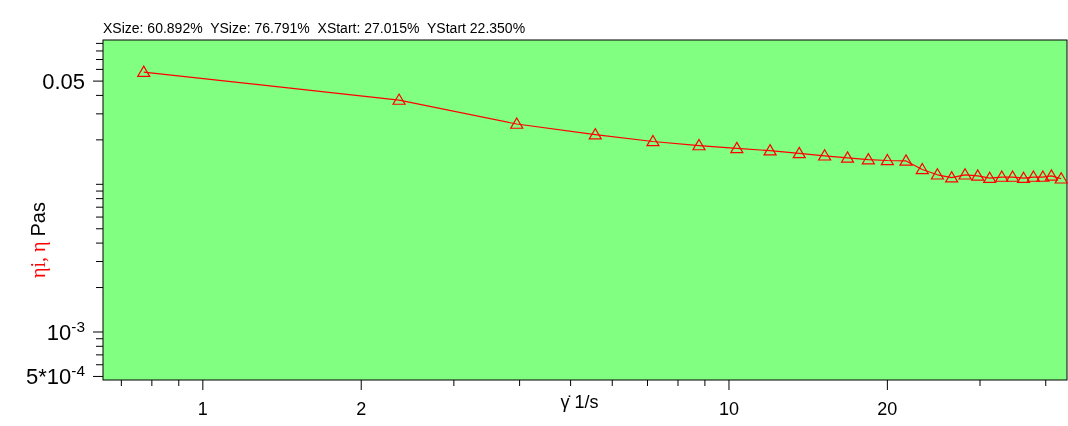  Describe the element at coordinates (65, 331) in the screenshot. I see `y-tick-label: 10$^{-3}$` at that location.